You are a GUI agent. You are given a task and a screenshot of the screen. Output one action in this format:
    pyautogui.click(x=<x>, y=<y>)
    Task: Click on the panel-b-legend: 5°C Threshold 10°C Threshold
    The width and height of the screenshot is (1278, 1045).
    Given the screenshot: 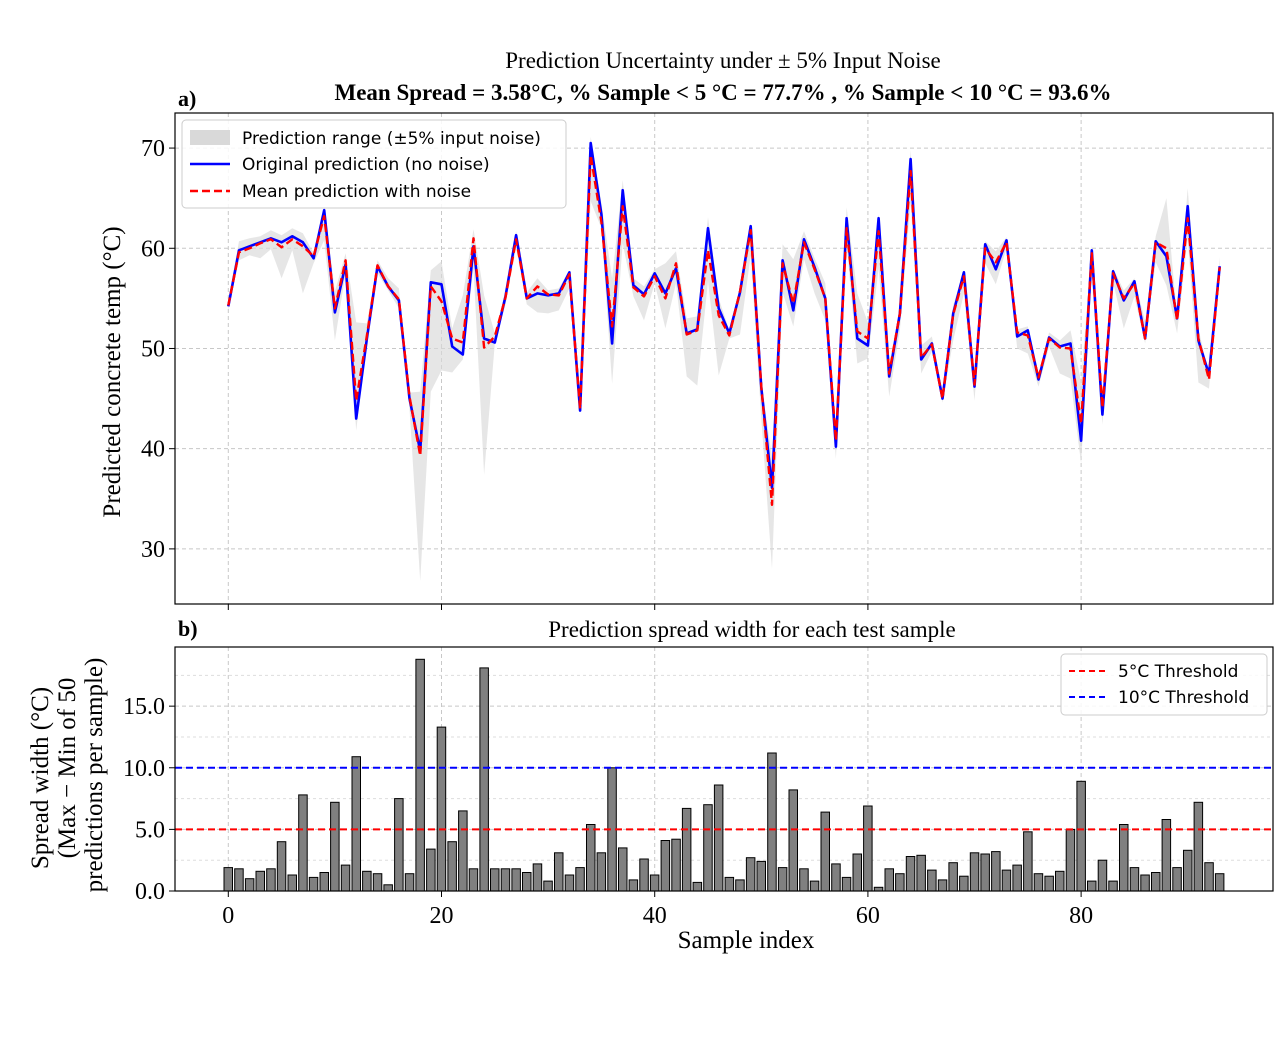 What is the action you would take?
    pyautogui.click(x=1164, y=684)
    